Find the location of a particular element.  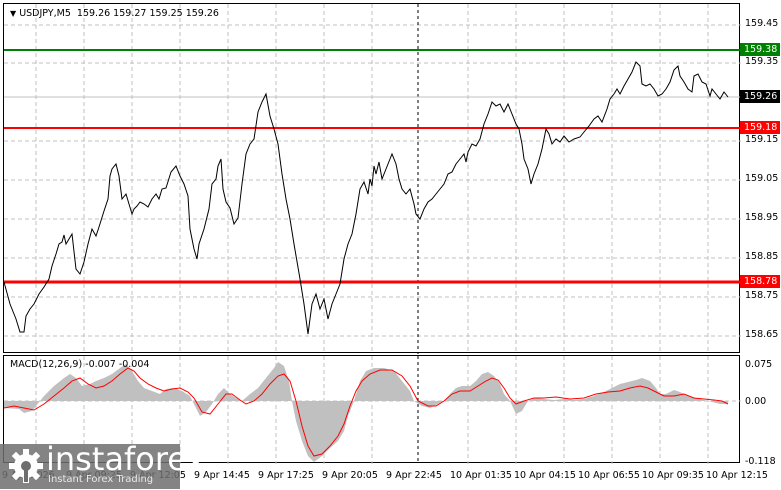

time-axis-label: 9 Apr 17:25 is located at coordinates (286, 475).